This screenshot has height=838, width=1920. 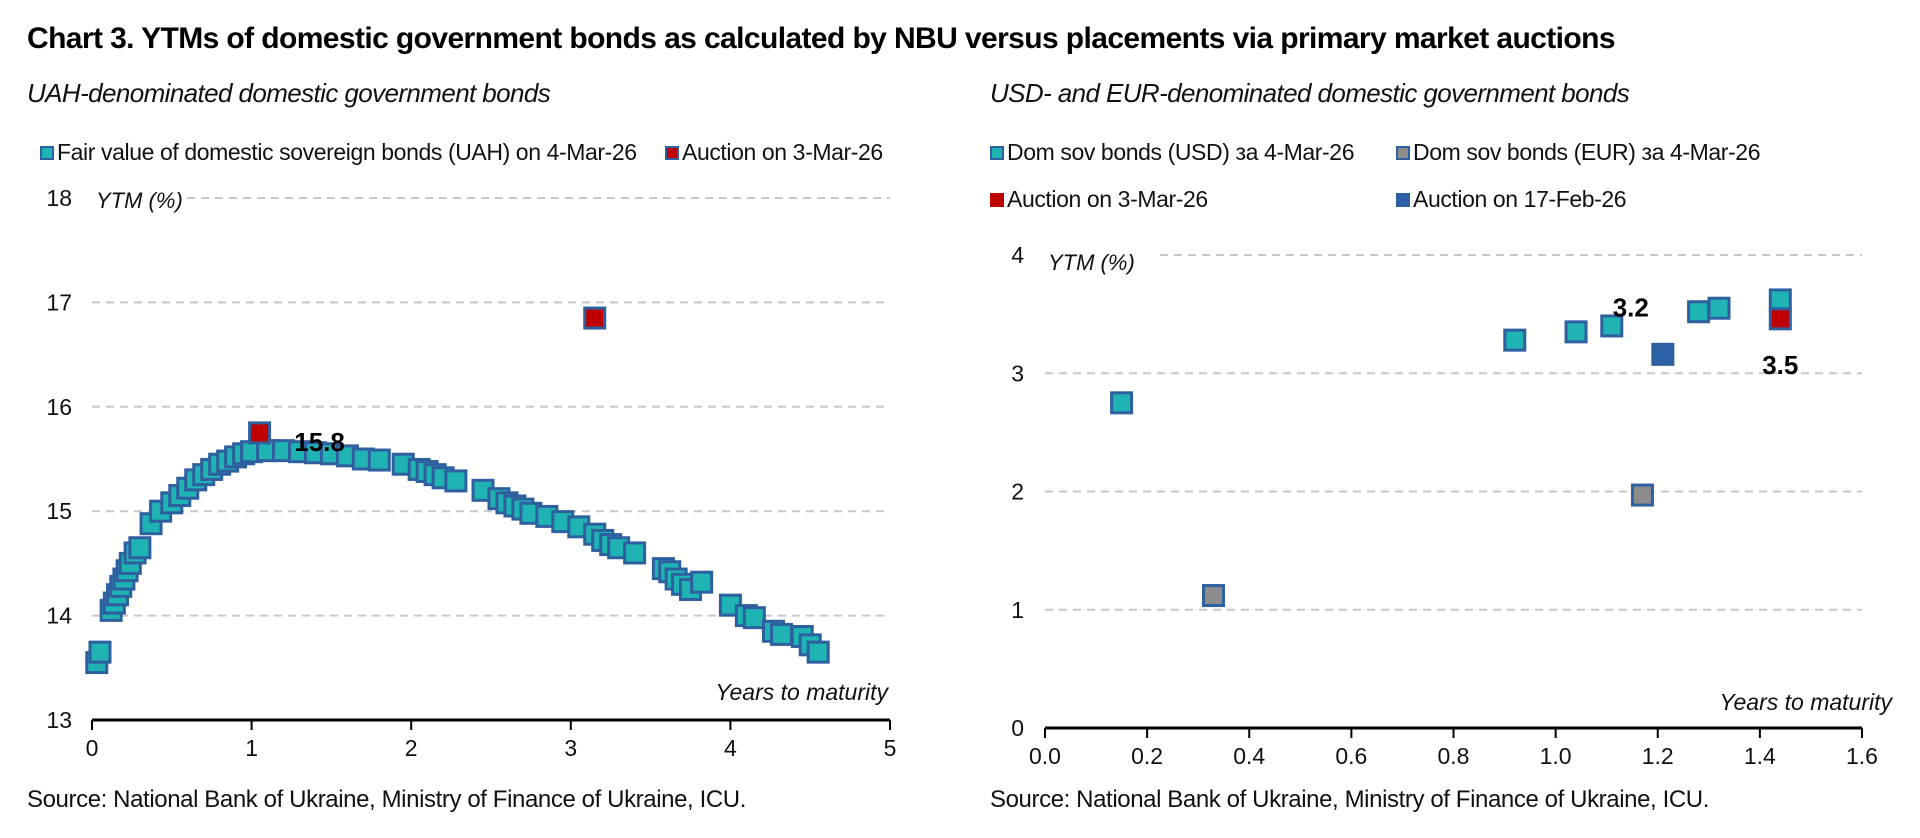 What do you see at coordinates (59, 616) in the screenshot?
I see `y-tick-label: 14` at bounding box center [59, 616].